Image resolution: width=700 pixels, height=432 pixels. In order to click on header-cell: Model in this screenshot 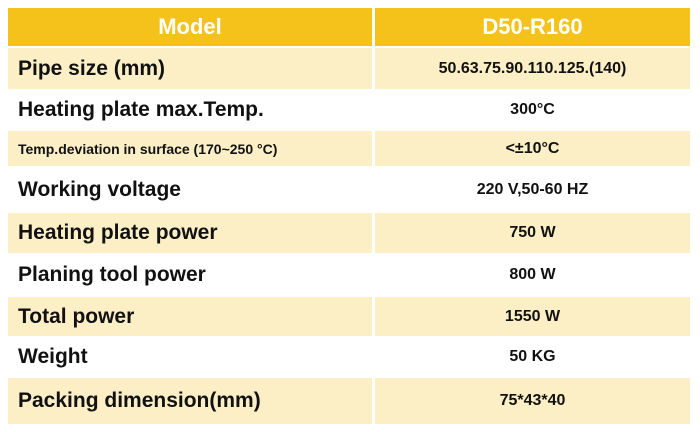, I will do `click(190, 27)`.